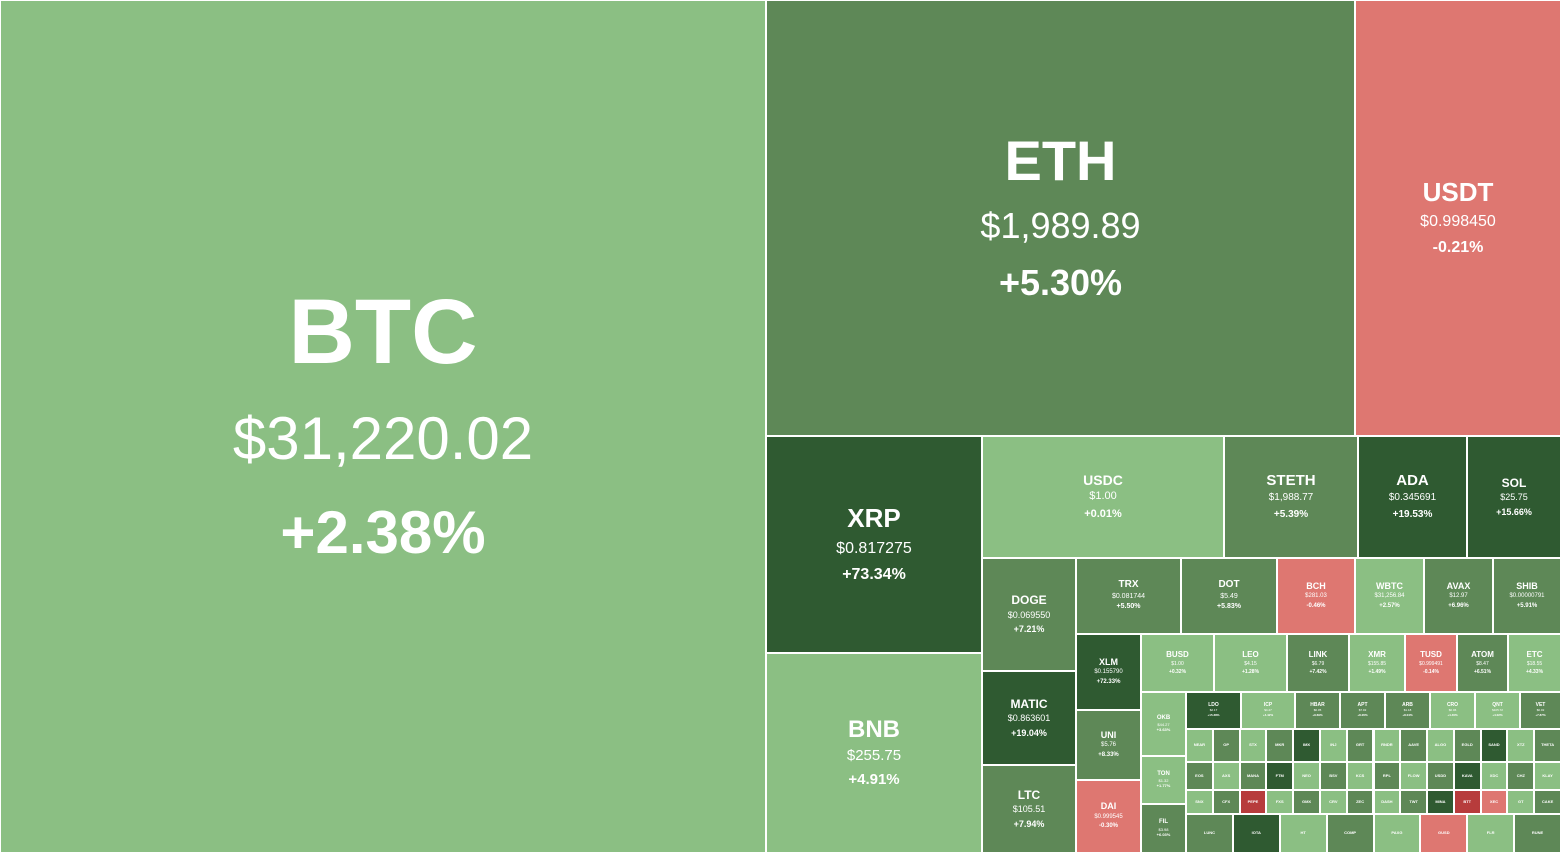 This screenshot has width=1561, height=853. I want to click on tile-comp: COMP, so click(1350, 833).